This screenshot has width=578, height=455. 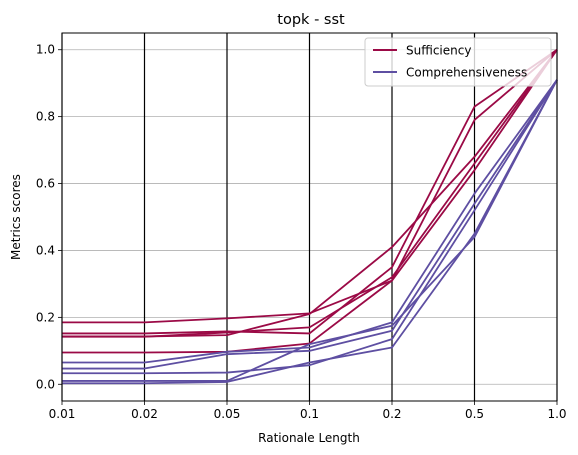 I want to click on legend-label-comprehensiveness: Comprehensiveness, so click(x=466, y=73).